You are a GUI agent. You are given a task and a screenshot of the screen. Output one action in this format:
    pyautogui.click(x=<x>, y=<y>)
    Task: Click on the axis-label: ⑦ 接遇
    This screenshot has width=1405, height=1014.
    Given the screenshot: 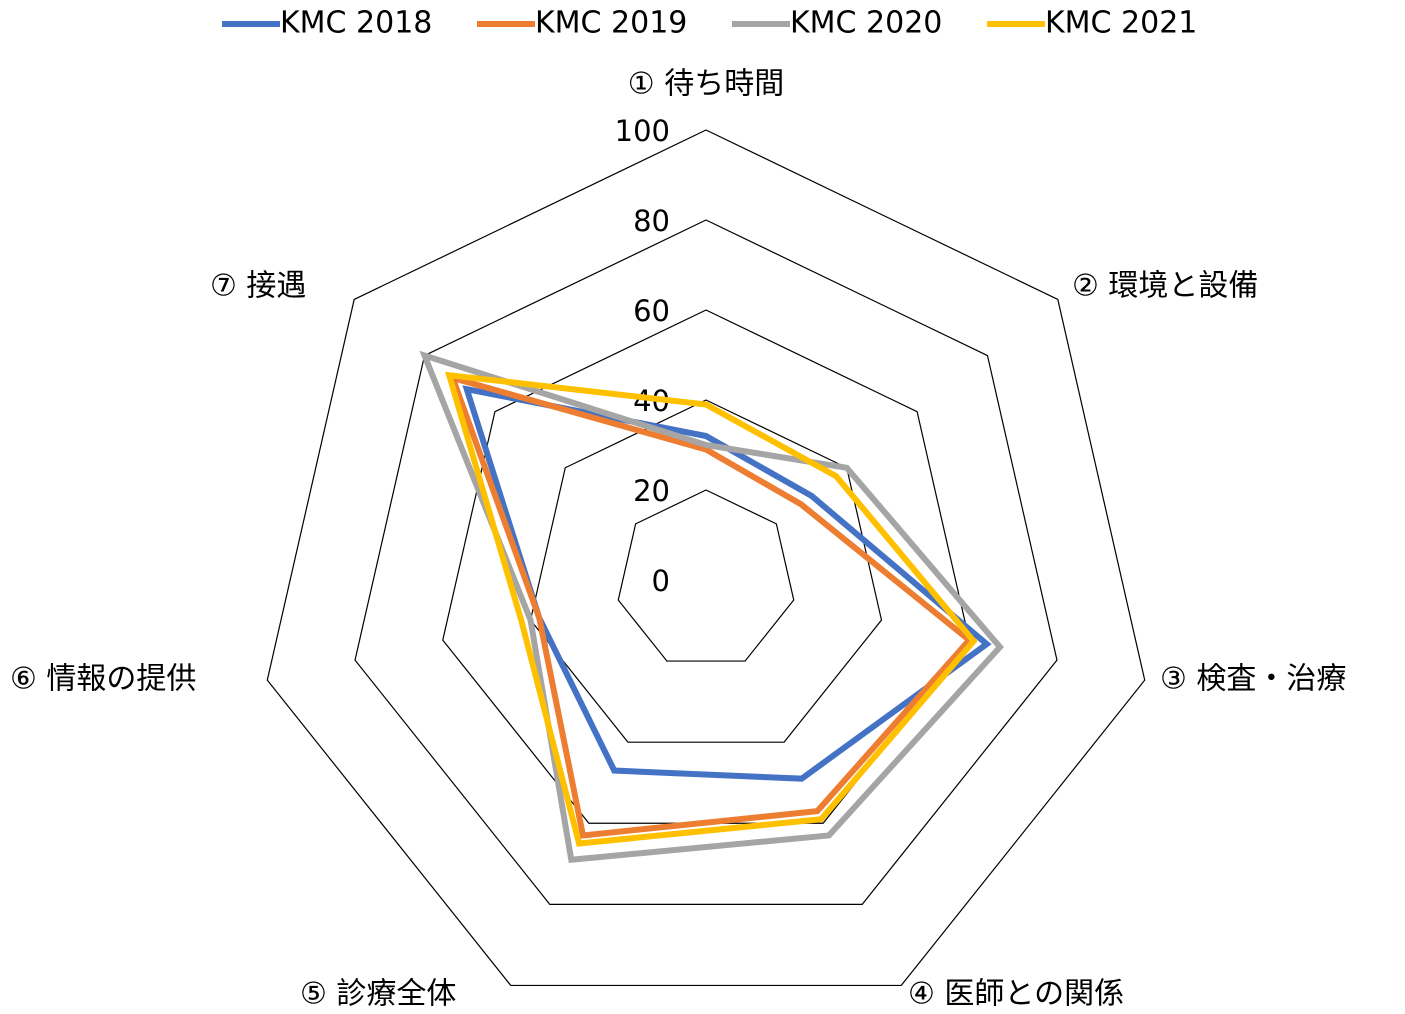 What is the action you would take?
    pyautogui.click(x=258, y=286)
    